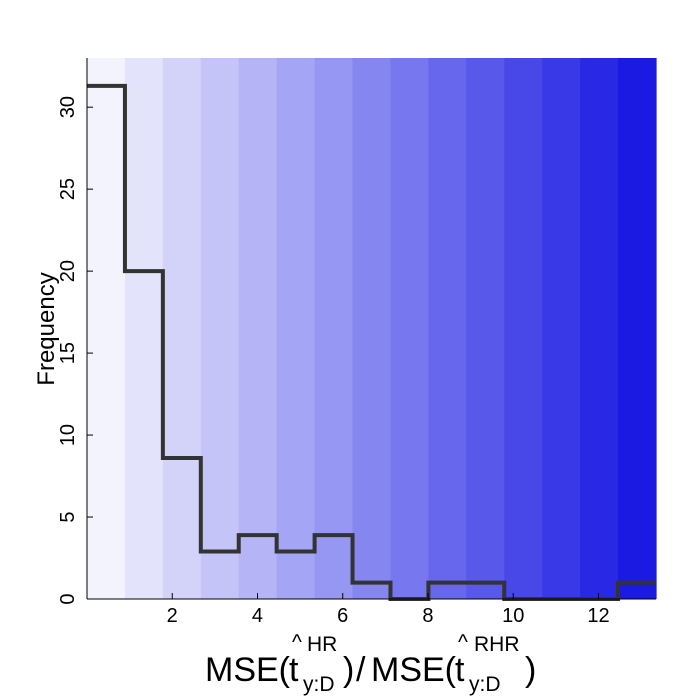  I want to click on y-tick-label: 20, so click(68, 271).